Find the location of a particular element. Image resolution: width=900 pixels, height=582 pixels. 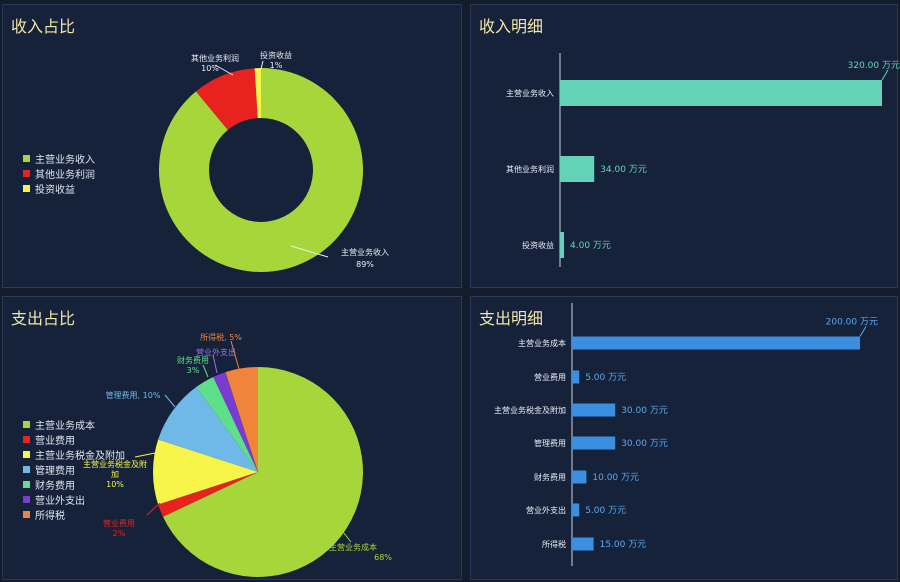

slice-percent: 10% is located at coordinates (210, 68).